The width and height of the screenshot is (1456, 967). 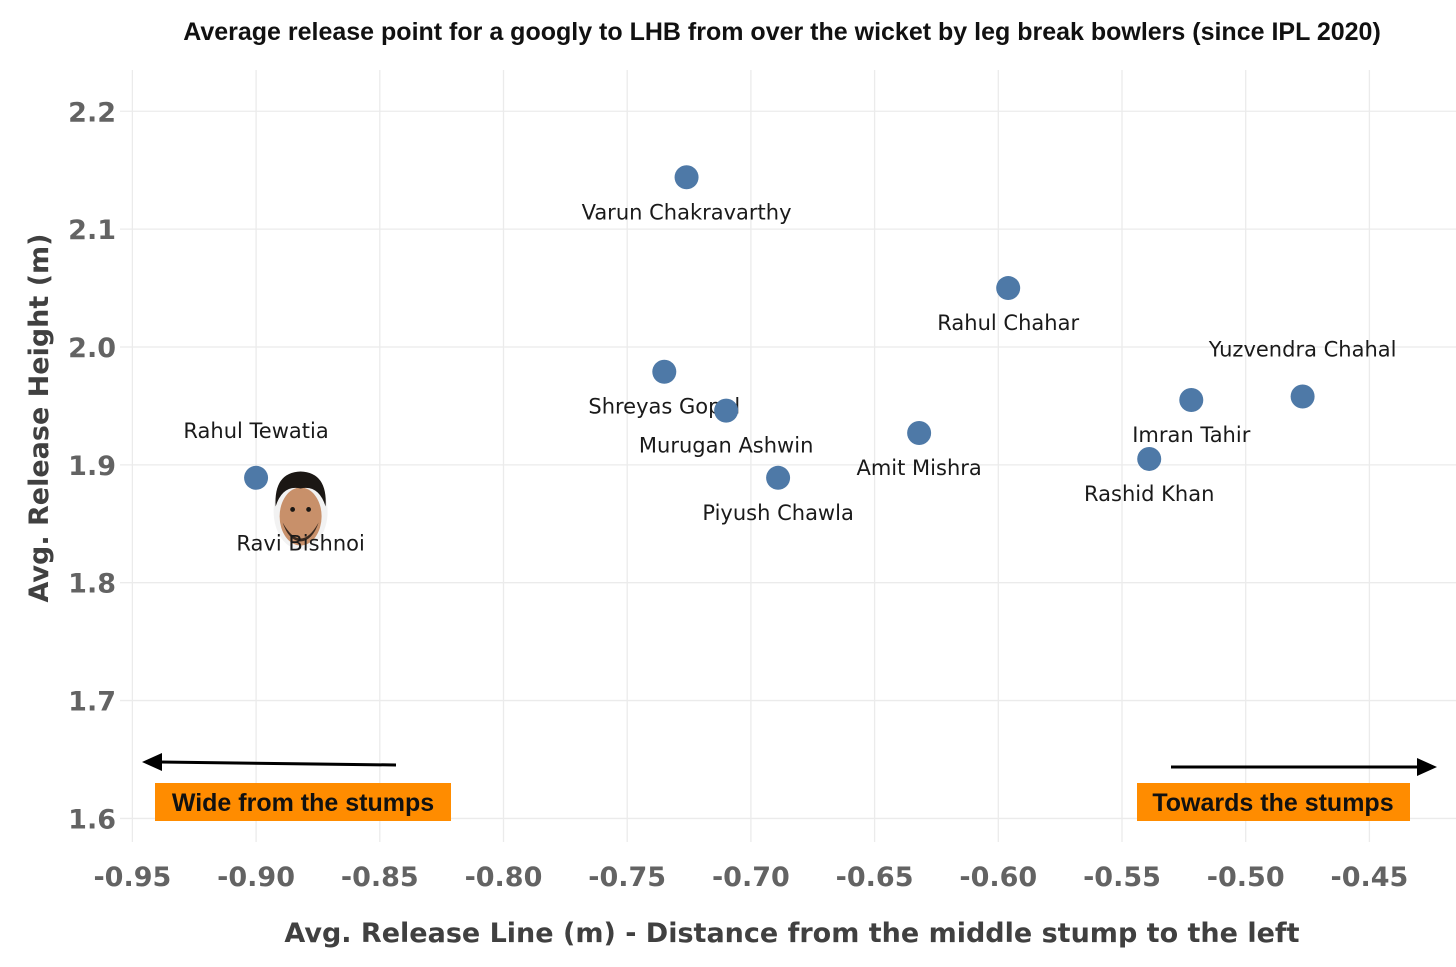 I want to click on player-face, so click(x=300, y=516).